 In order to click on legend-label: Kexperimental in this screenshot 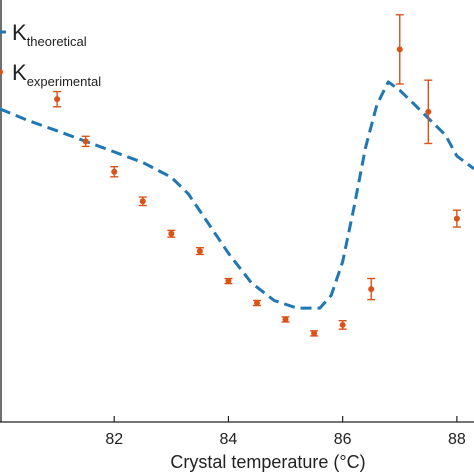, I will do `click(56, 74)`.